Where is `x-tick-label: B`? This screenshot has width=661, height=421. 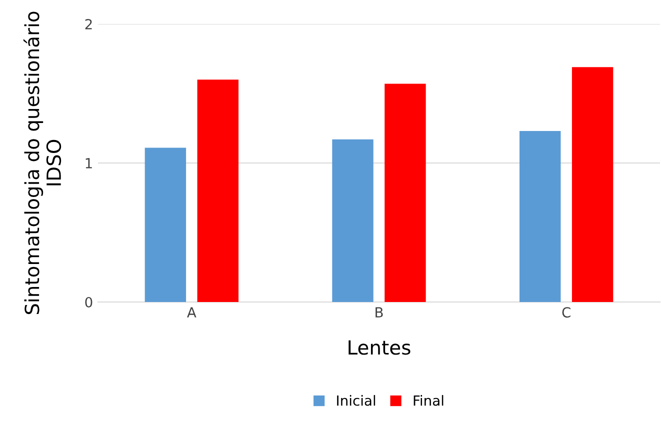
x-tick-label: B is located at coordinates (379, 312).